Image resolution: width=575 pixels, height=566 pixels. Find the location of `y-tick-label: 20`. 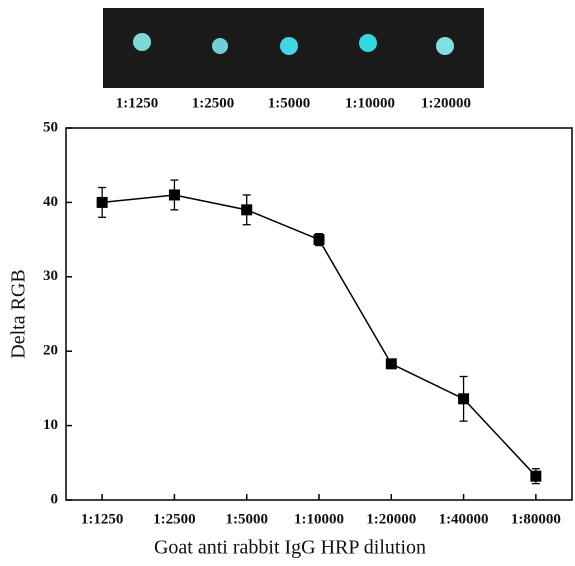

y-tick-label: 20 is located at coordinates (50, 351).